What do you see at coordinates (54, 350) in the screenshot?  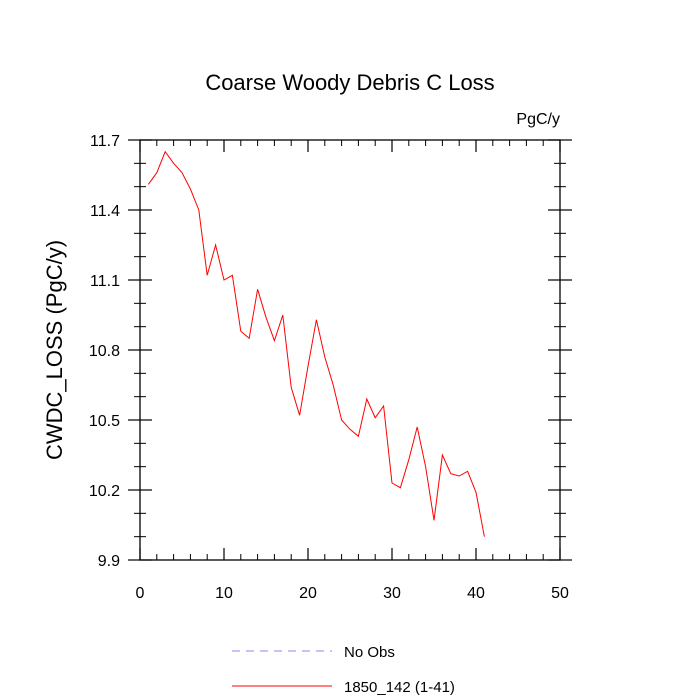 I see `y-axis-label: CWDC_LOSS (PgC/y)` at bounding box center [54, 350].